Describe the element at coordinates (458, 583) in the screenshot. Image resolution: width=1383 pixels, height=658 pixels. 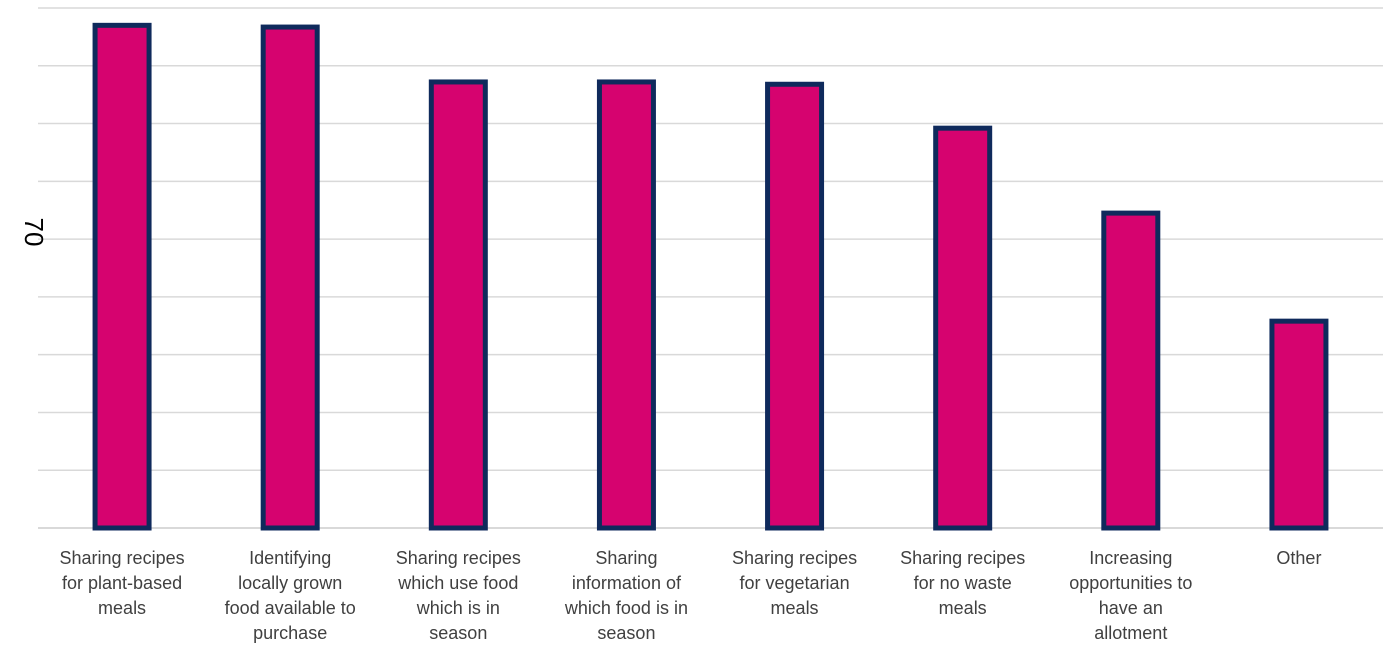
I see `x-tick-label-line: which use food` at that location.